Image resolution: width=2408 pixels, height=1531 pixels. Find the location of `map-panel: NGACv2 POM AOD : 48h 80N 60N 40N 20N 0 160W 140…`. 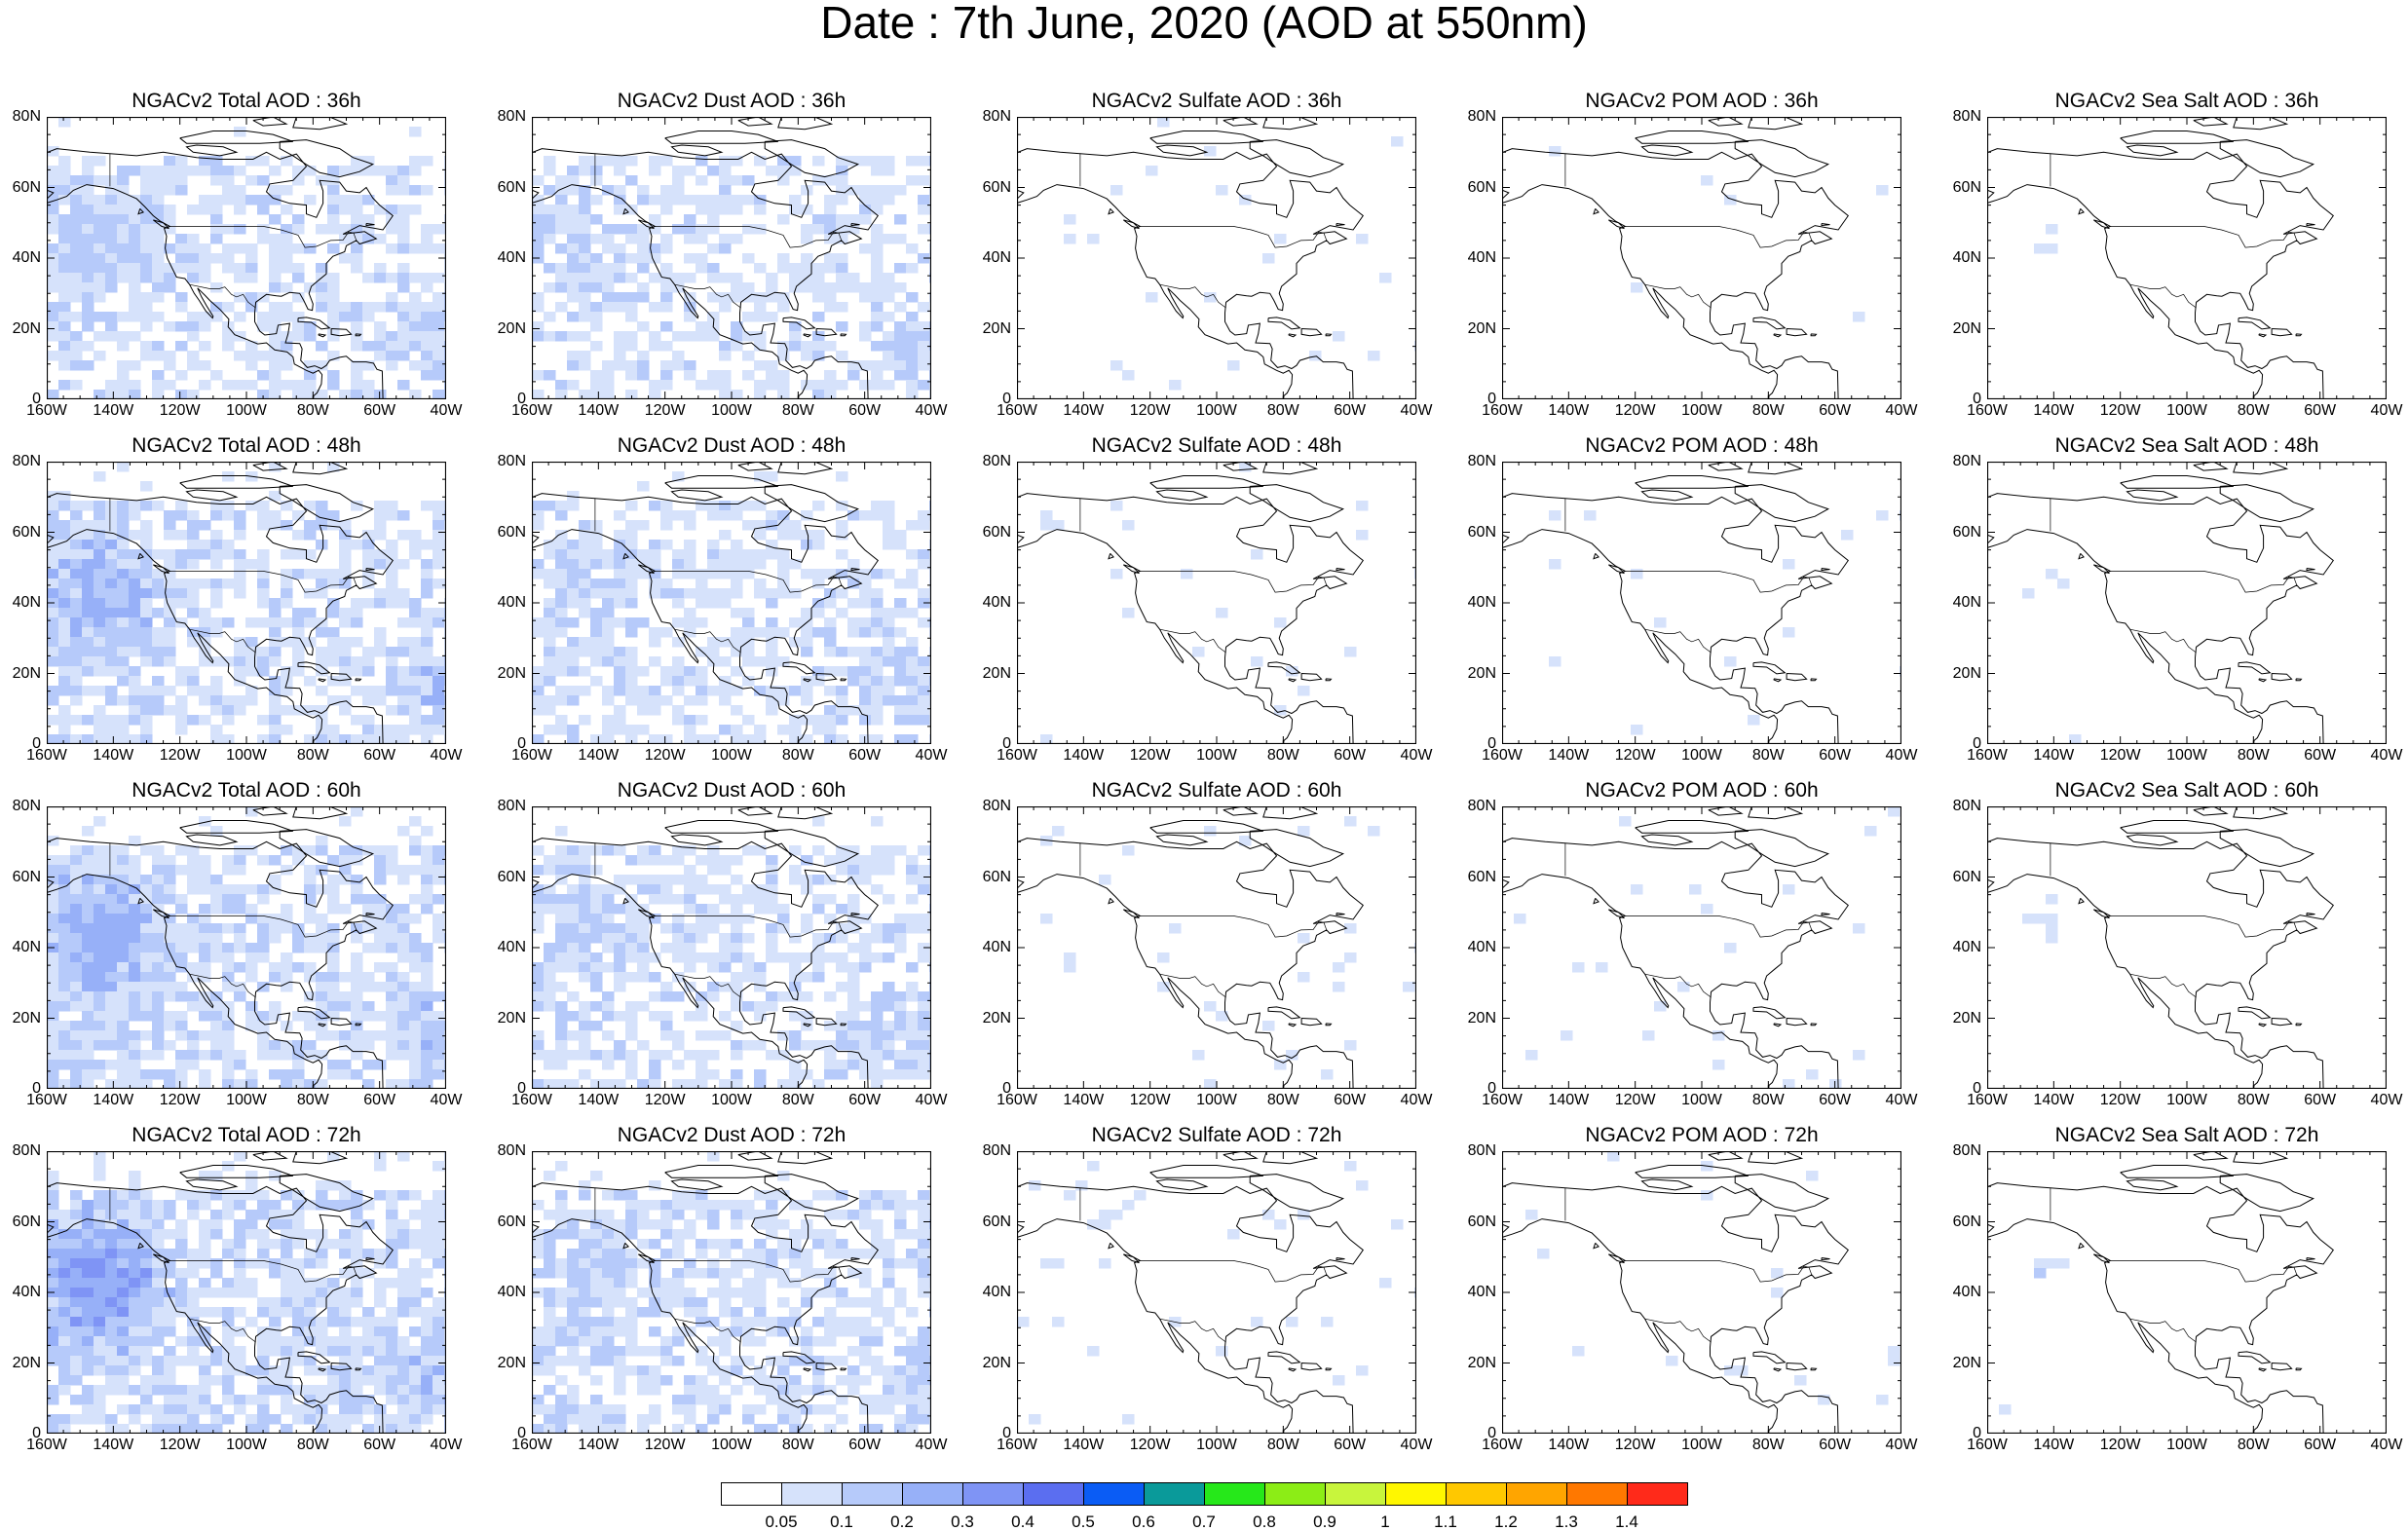

map-panel: NGACv2 POM AOD : 48h 80N 60N 40N 20N 0 160W 140… is located at coordinates (1698, 606).